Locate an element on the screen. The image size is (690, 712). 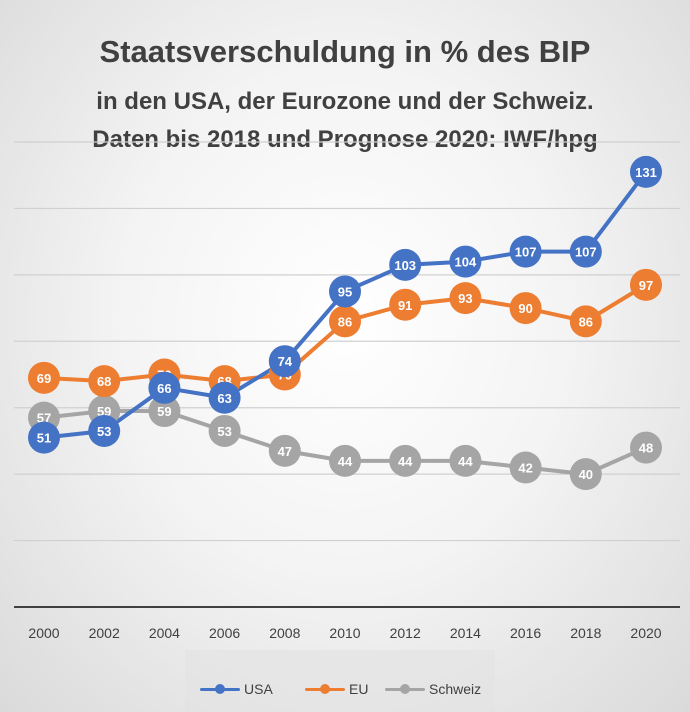
data-label-usa: 104 is located at coordinates (466, 262).